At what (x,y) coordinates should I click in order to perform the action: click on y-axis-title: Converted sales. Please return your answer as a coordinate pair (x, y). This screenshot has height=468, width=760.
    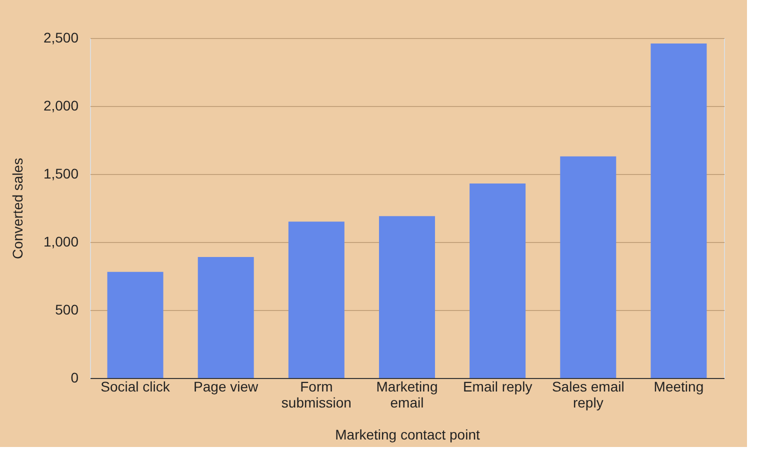
    Looking at the image, I should click on (17, 209).